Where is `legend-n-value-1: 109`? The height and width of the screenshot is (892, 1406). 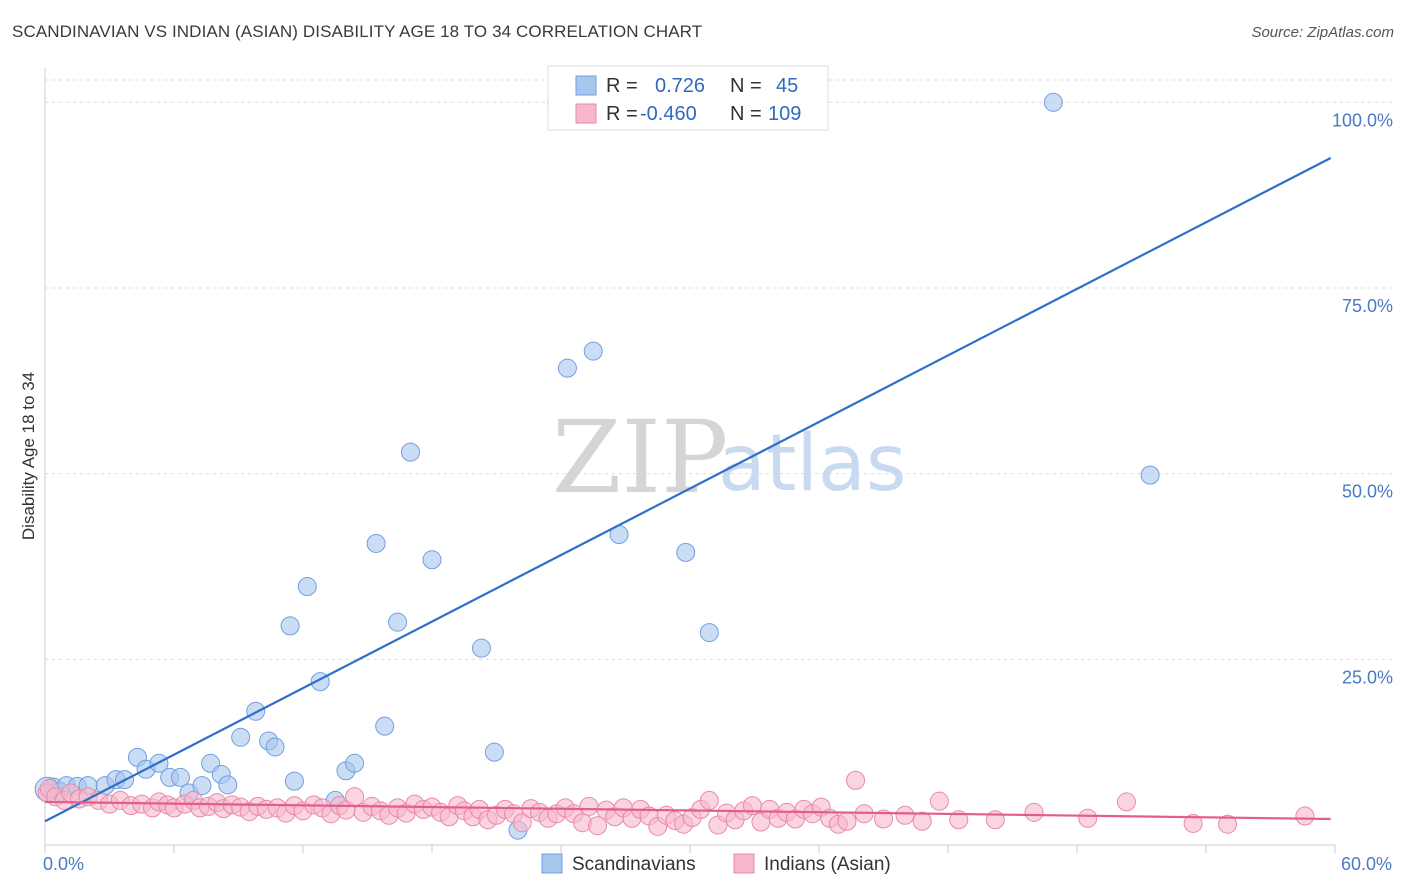 legend-n-value-1: 109 is located at coordinates (784, 114).